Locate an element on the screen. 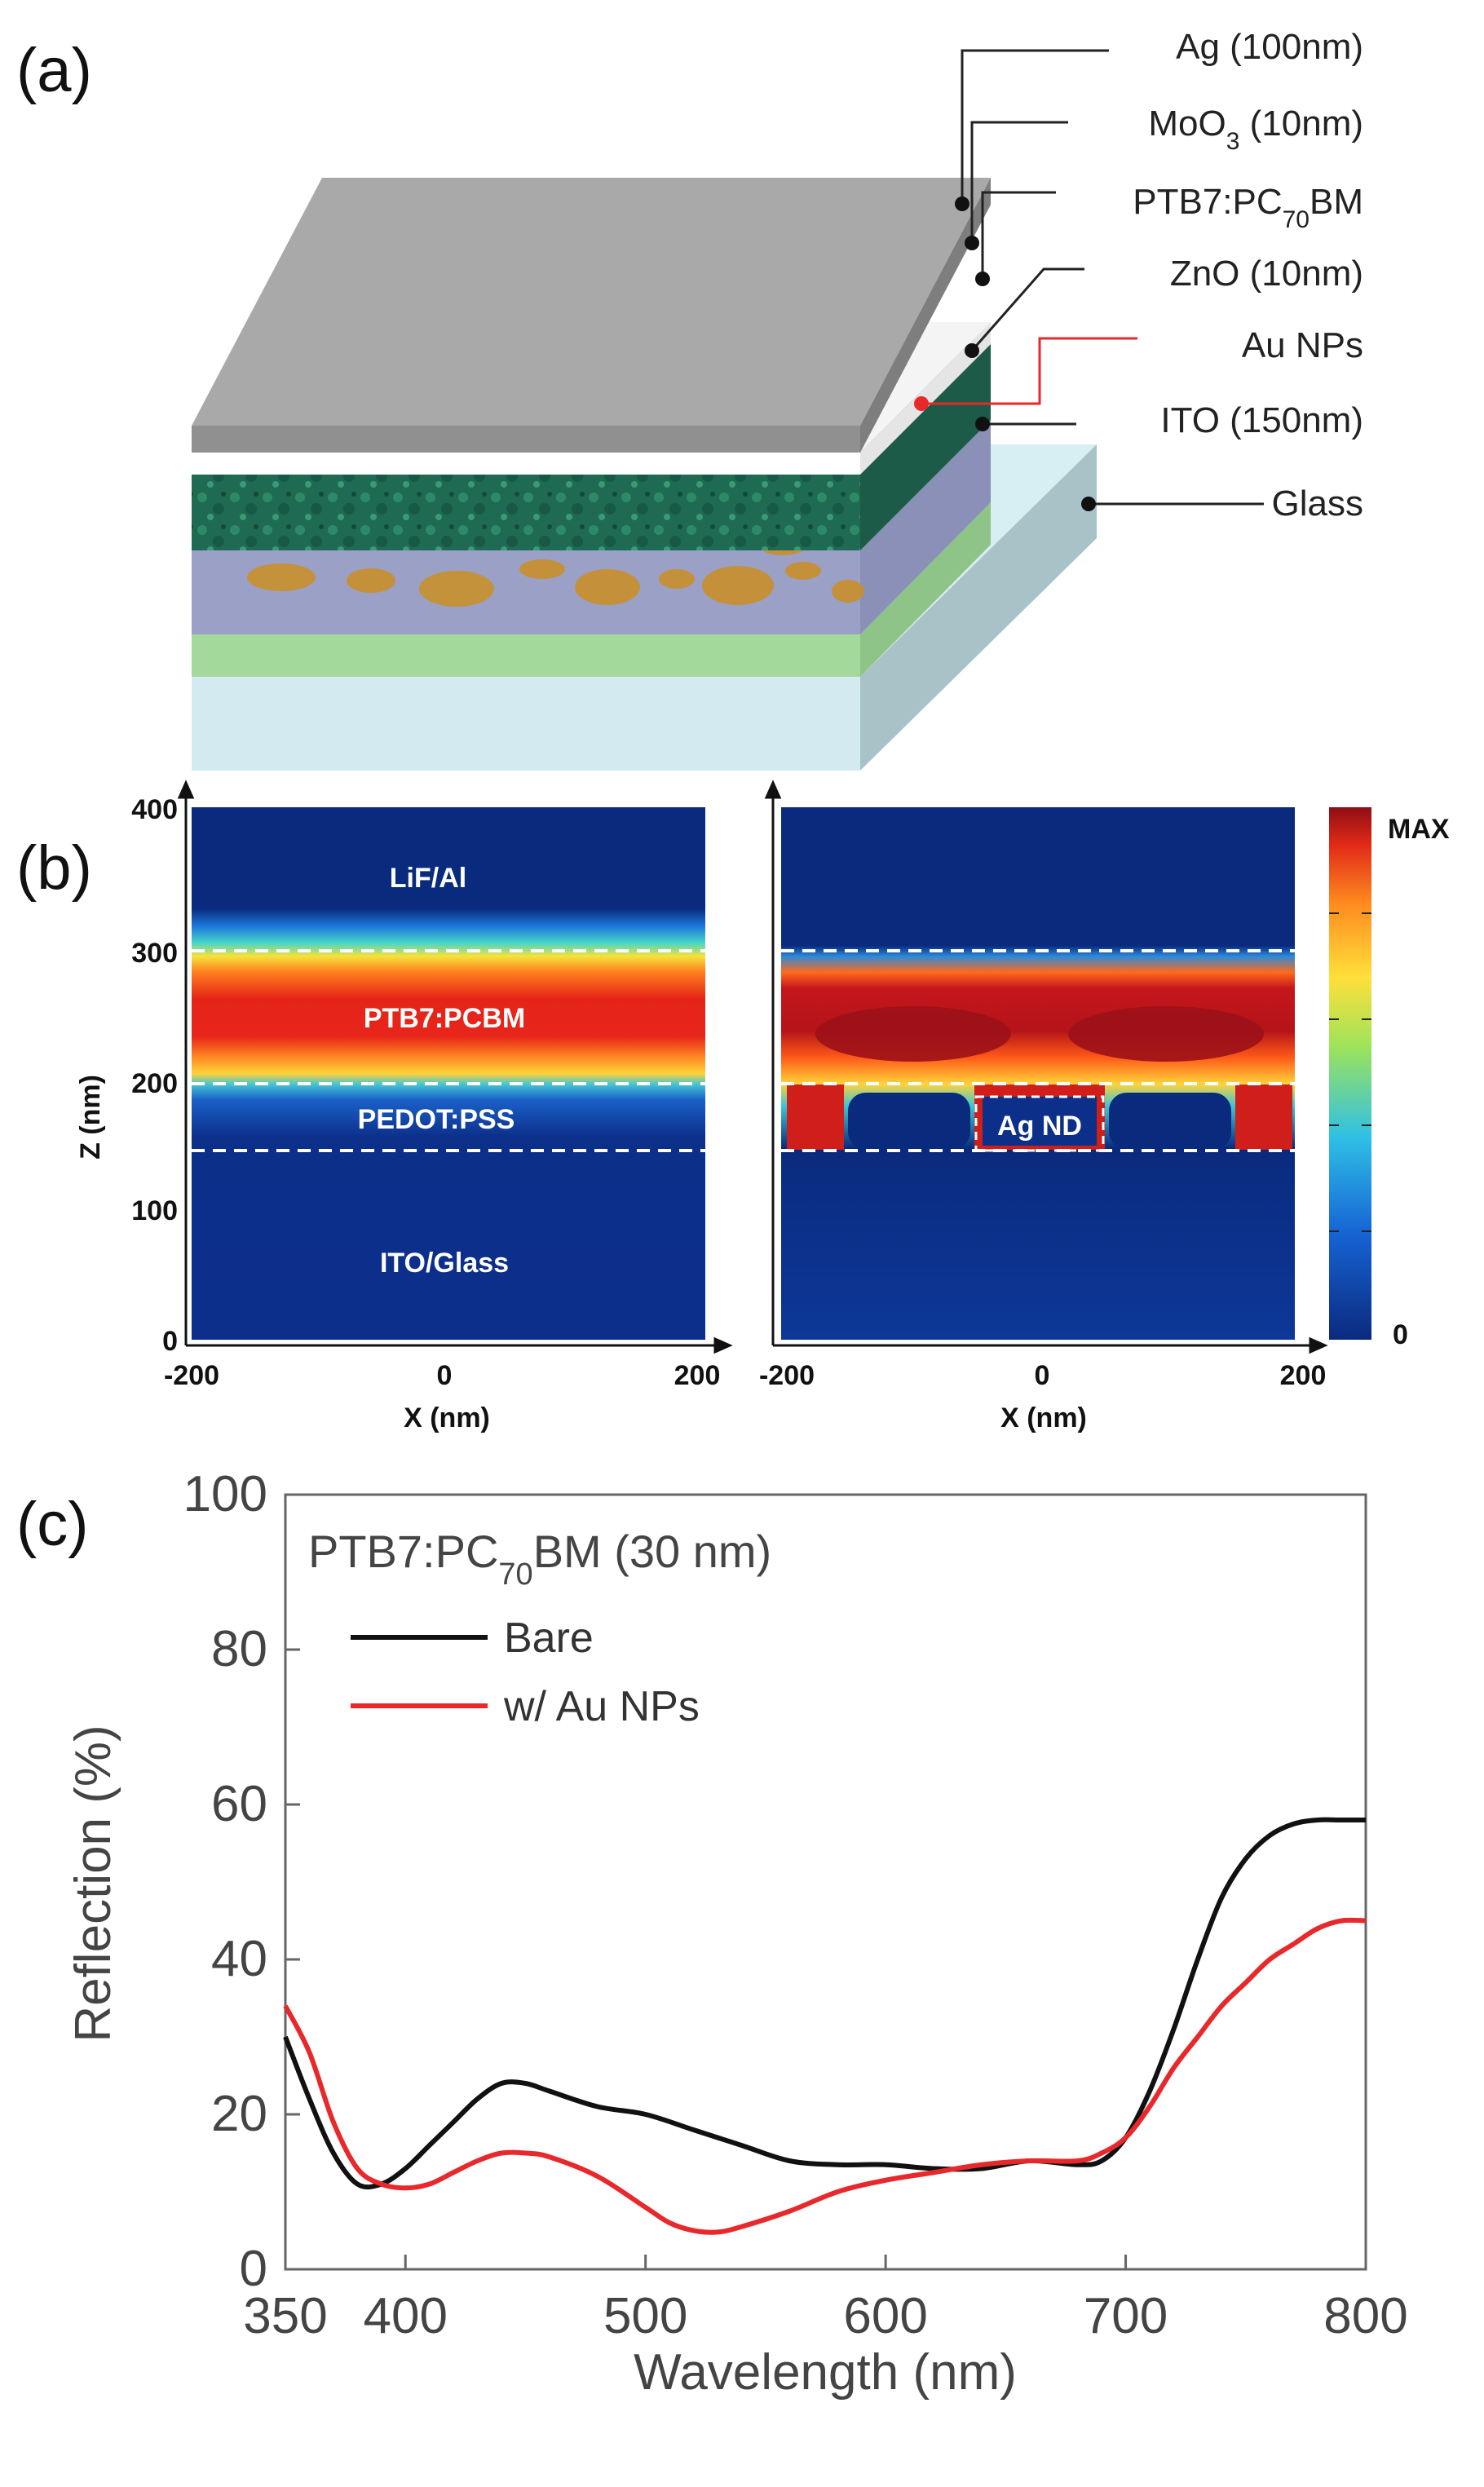 This screenshot has width=1484, height=2487. ptb7-layer-side is located at coordinates (925, 447).